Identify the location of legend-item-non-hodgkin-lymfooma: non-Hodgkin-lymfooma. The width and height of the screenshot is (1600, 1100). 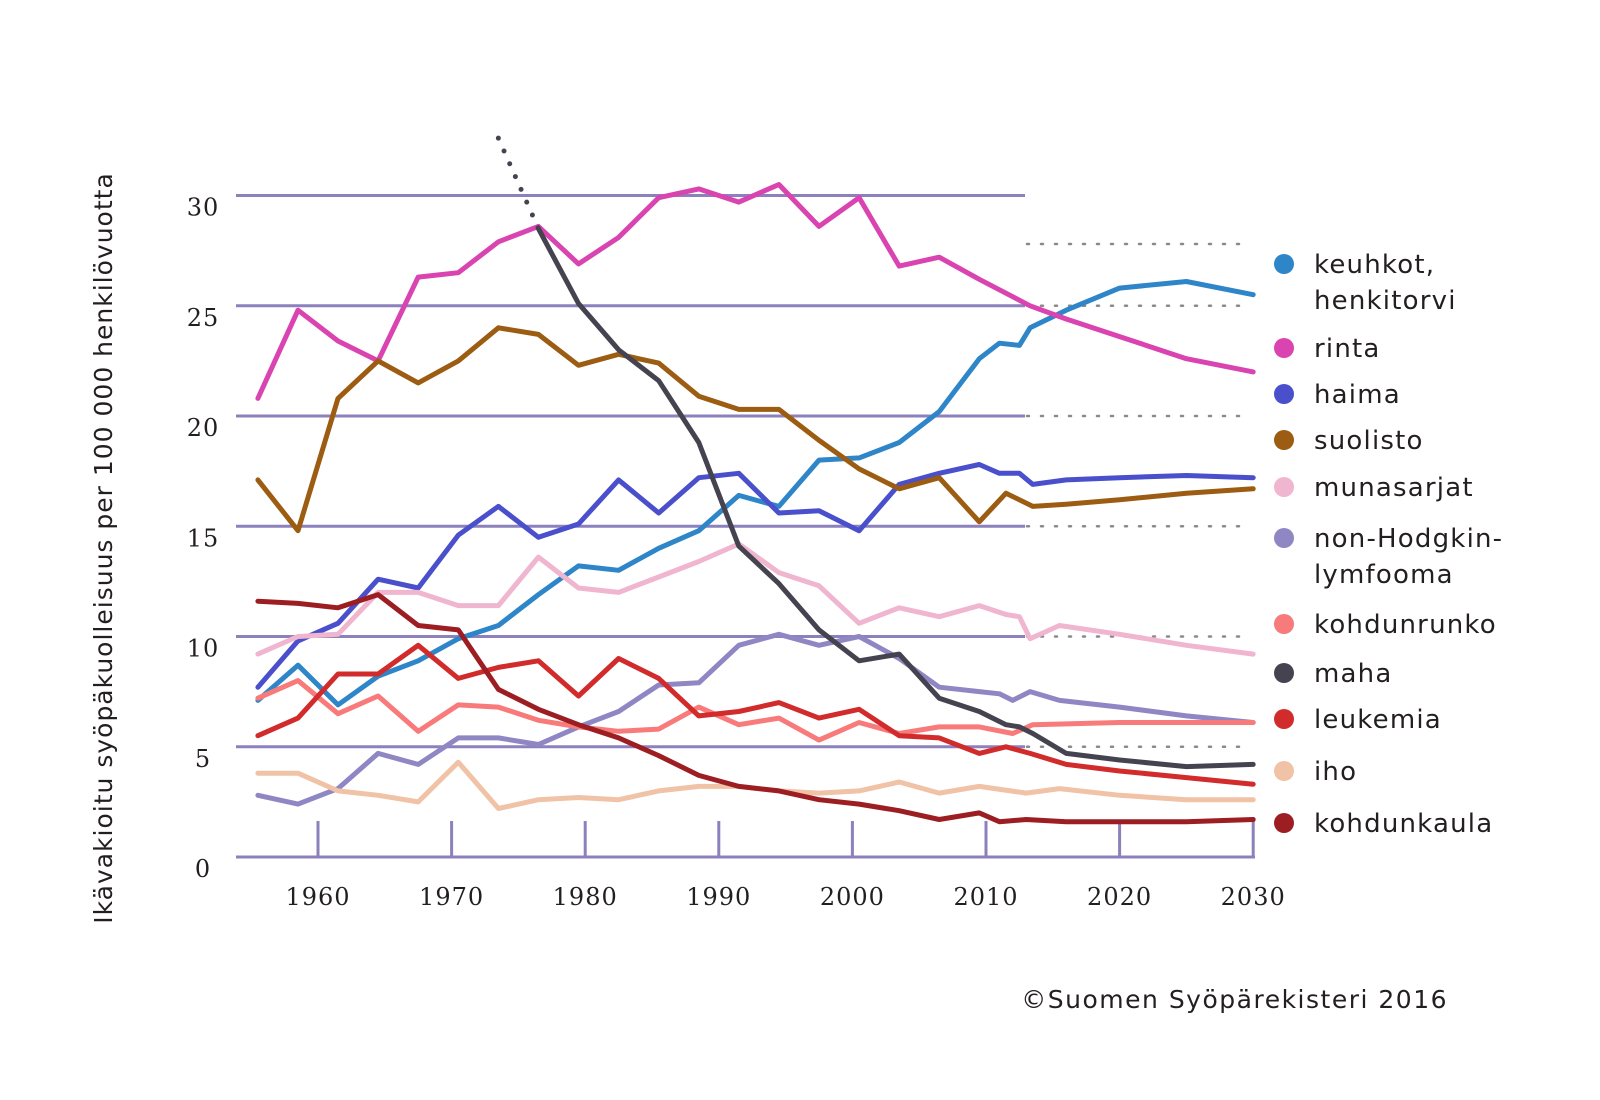
(1388, 557).